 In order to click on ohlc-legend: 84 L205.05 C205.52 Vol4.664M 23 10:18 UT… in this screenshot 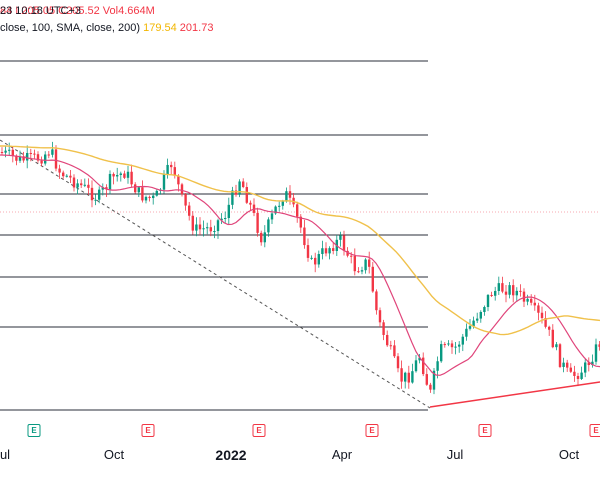, I will do `click(77, 11)`.